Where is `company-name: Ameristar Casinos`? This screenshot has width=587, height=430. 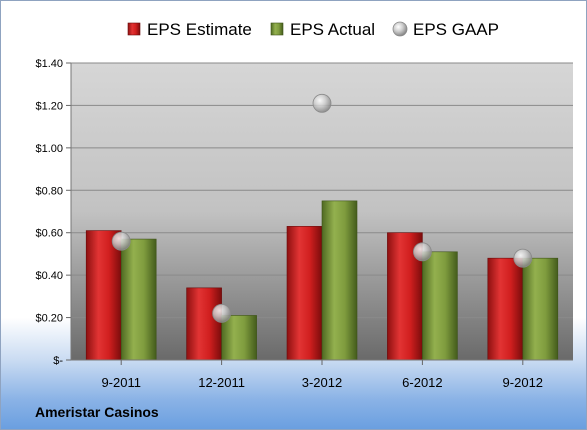
company-name: Ameristar Casinos is located at coordinates (97, 412).